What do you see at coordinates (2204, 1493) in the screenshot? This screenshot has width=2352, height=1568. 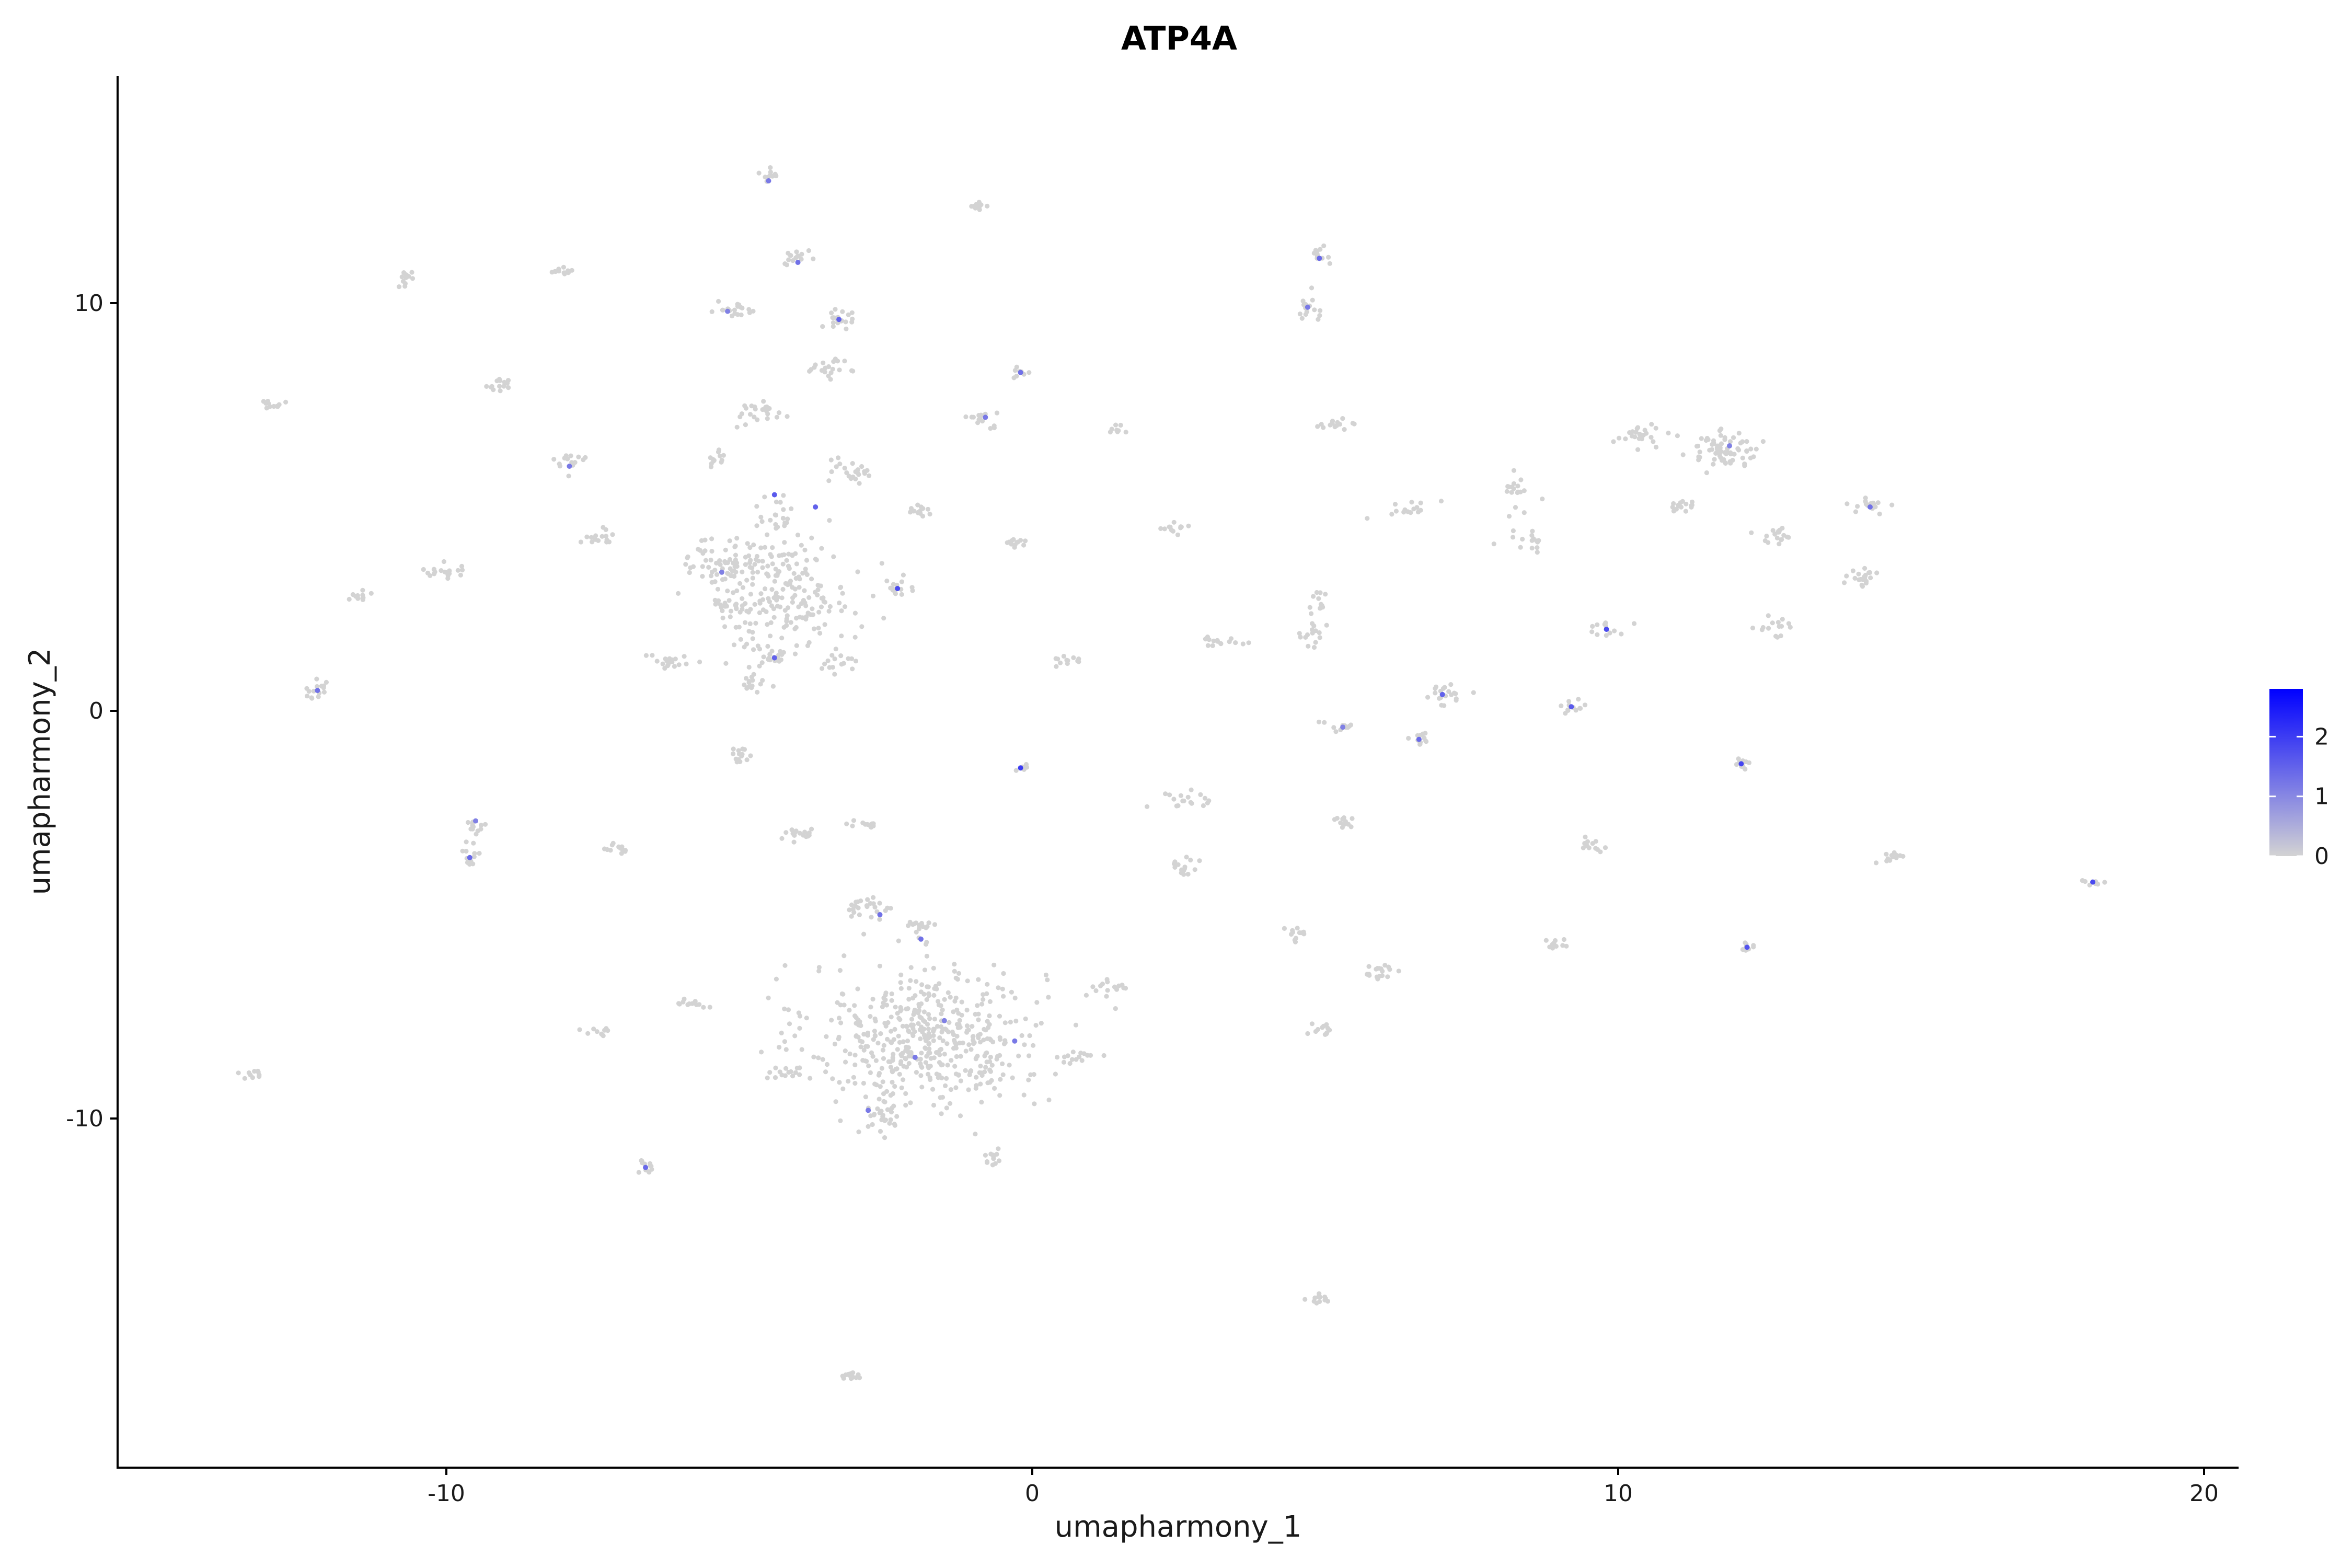 I see `x-tick-label: 20` at bounding box center [2204, 1493].